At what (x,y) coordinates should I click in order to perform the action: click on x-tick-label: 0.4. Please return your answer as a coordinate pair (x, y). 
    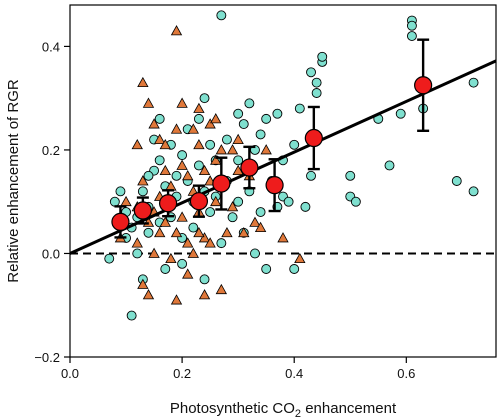
    Looking at the image, I should click on (294, 373).